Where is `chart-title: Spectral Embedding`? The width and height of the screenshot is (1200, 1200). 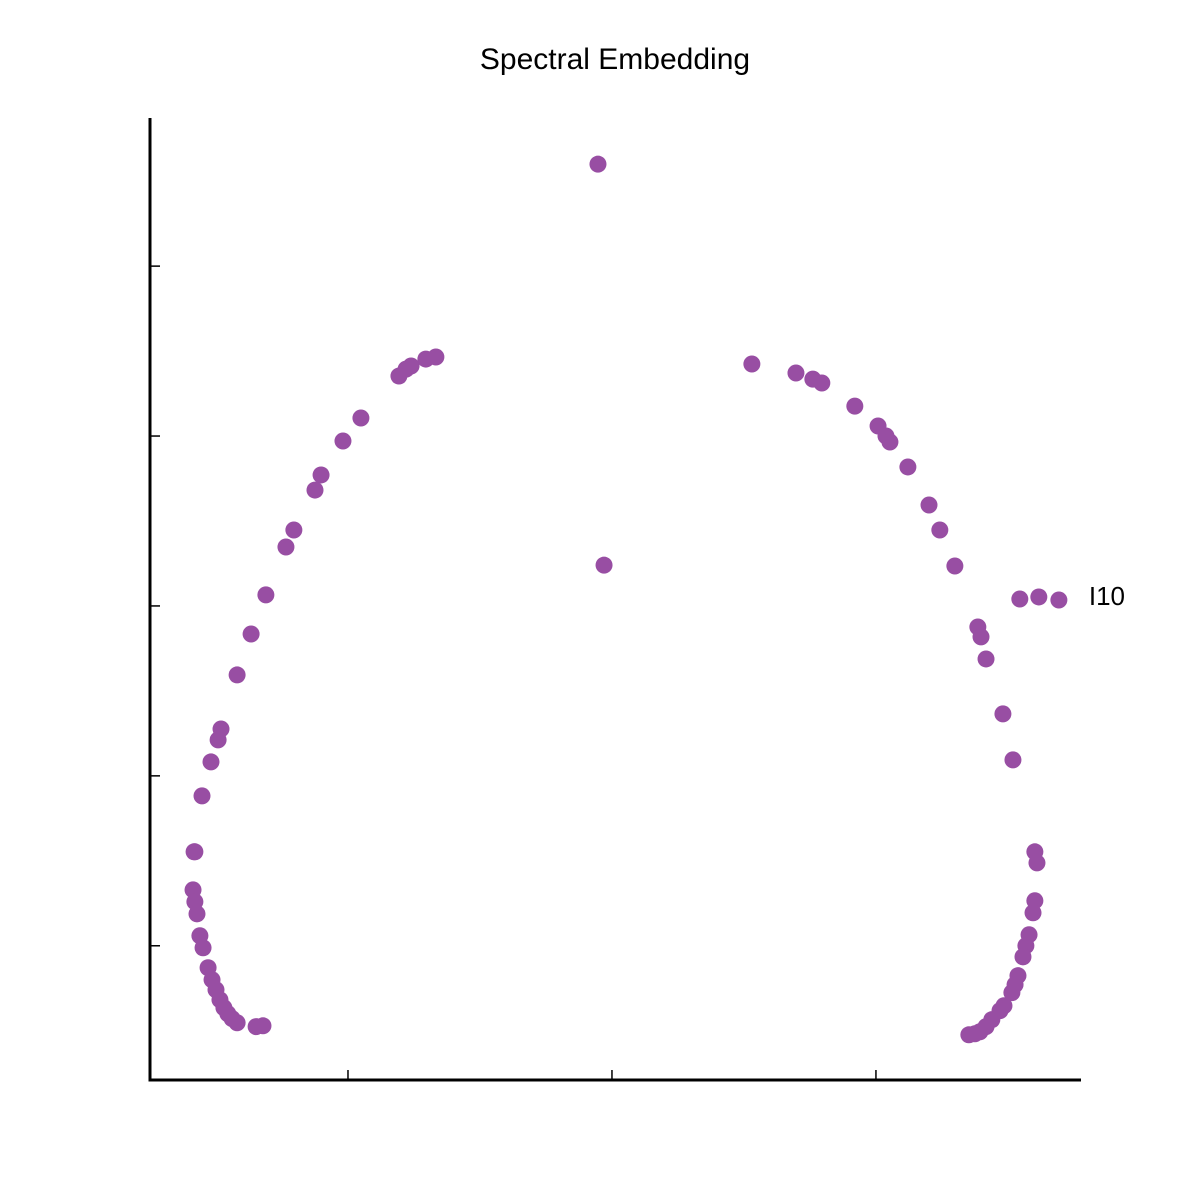
chart-title: Spectral Embedding is located at coordinates (615, 59).